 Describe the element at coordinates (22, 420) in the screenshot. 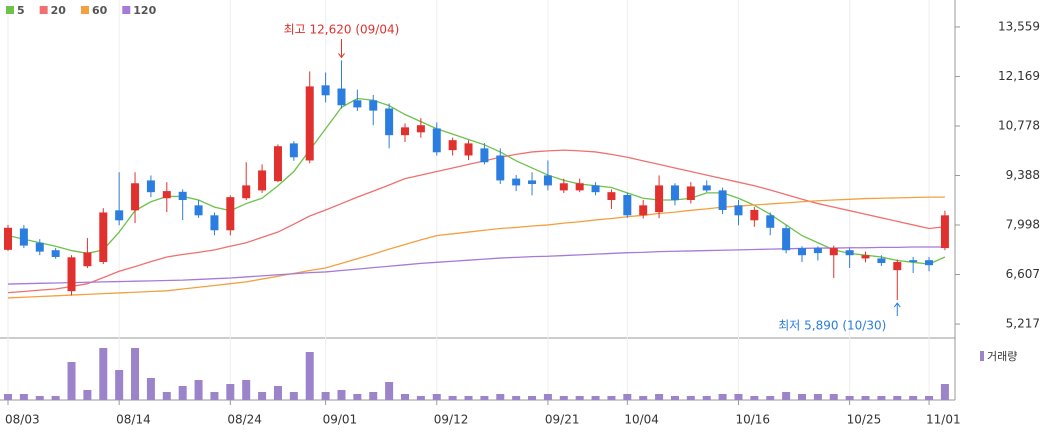

I see `x-tick-label: 08/03` at that location.